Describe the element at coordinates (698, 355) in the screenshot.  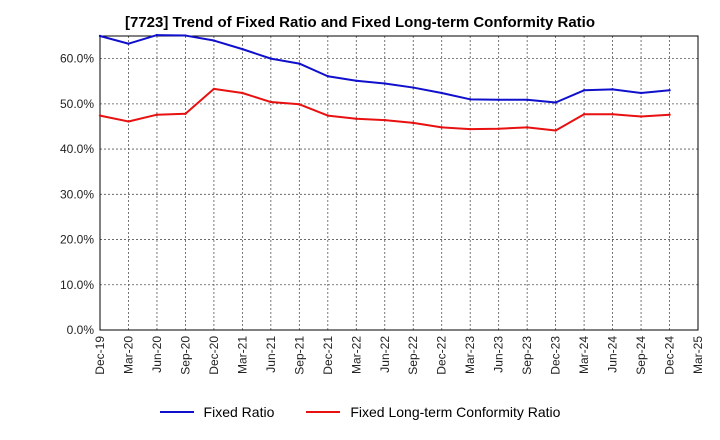
I see `x-tick-label: Mar-25` at that location.